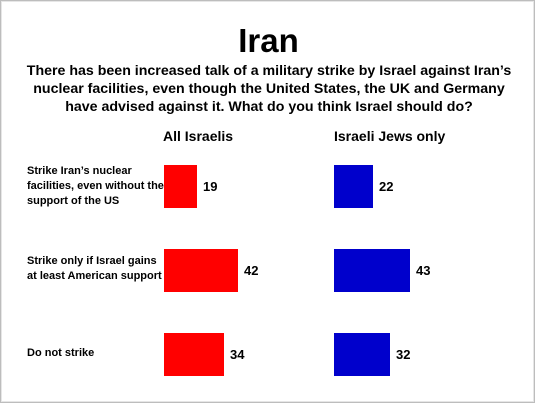  Describe the element at coordinates (210, 186) in the screenshot. I see `bar-value-label: 19` at that location.